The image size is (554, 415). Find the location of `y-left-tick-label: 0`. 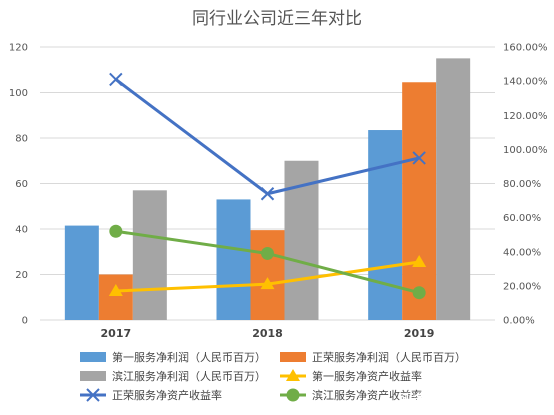

y-left-tick-label: 0 is located at coordinates (25, 321).